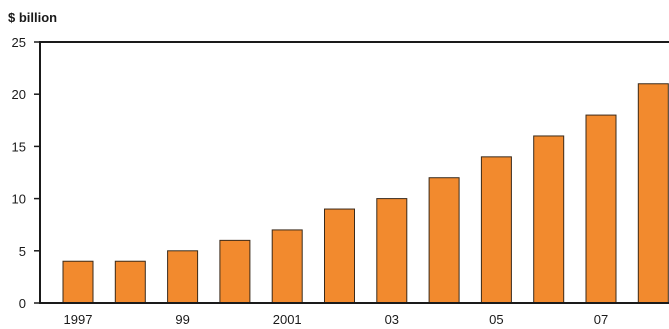  What do you see at coordinates (130, 282) in the screenshot?
I see `bar-1998` at bounding box center [130, 282].